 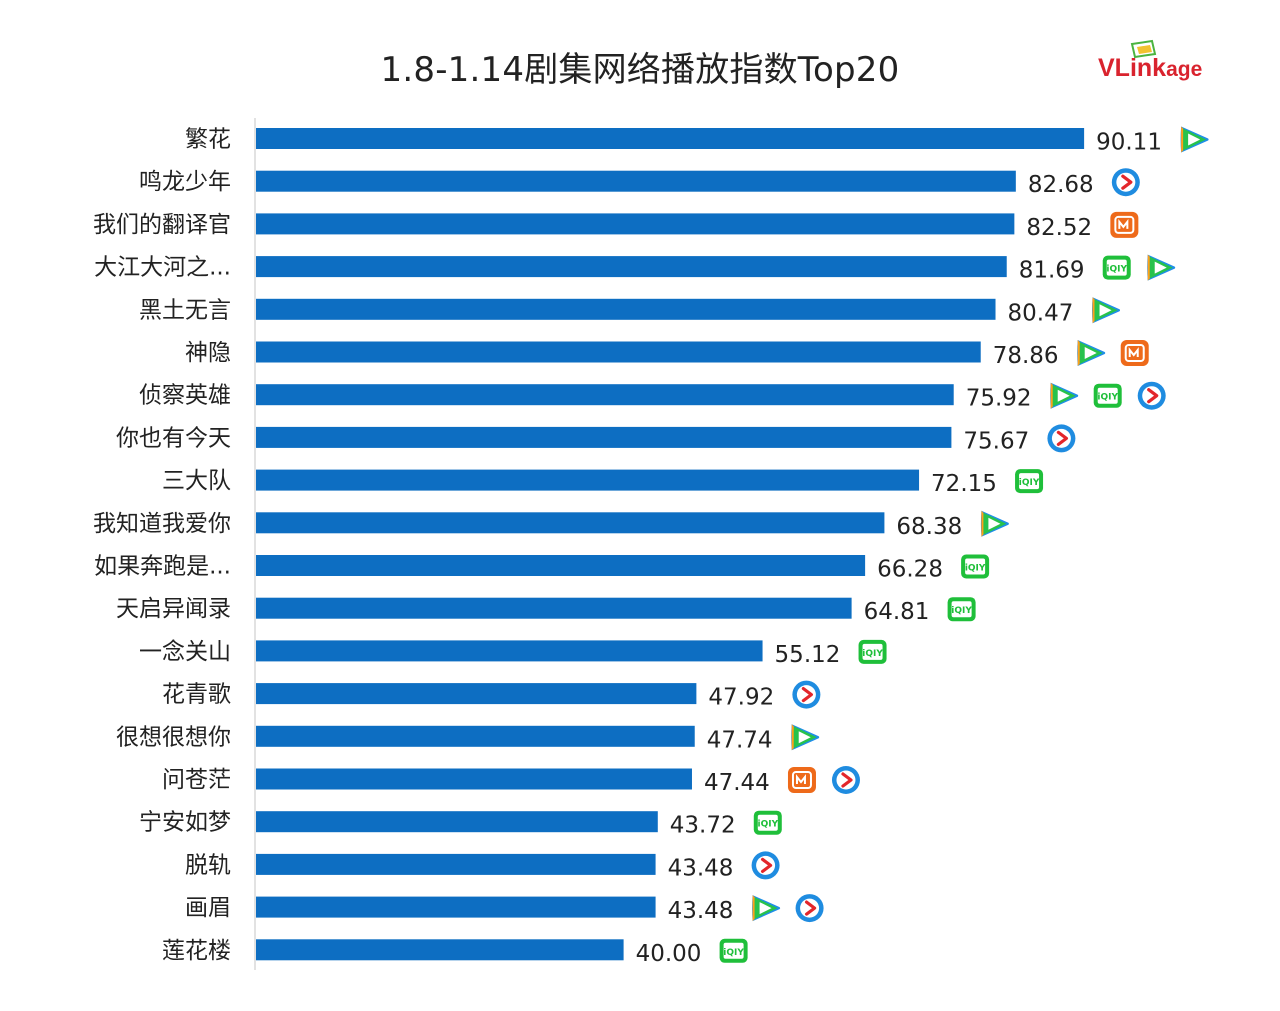 I want to click on category-label: 鸣龙少年, so click(x=185, y=182).